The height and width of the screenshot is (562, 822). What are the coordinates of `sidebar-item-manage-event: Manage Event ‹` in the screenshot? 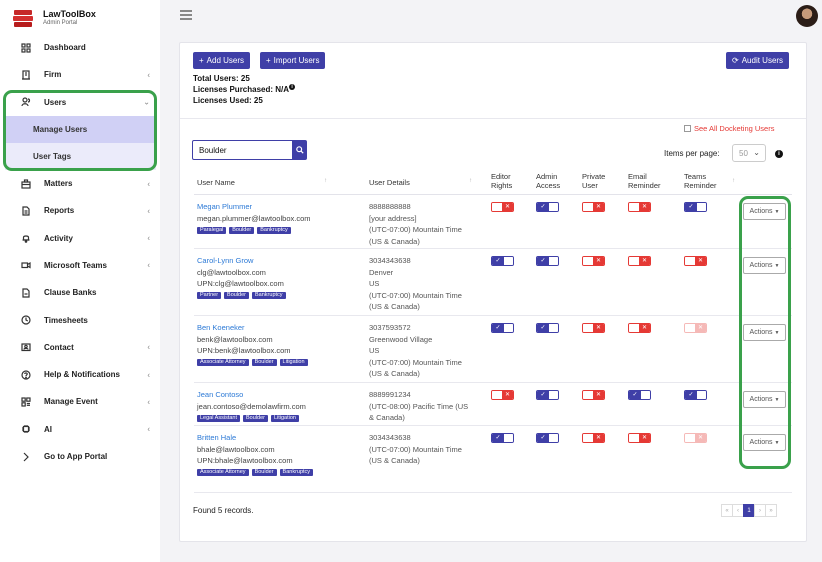 It's located at (80, 401).